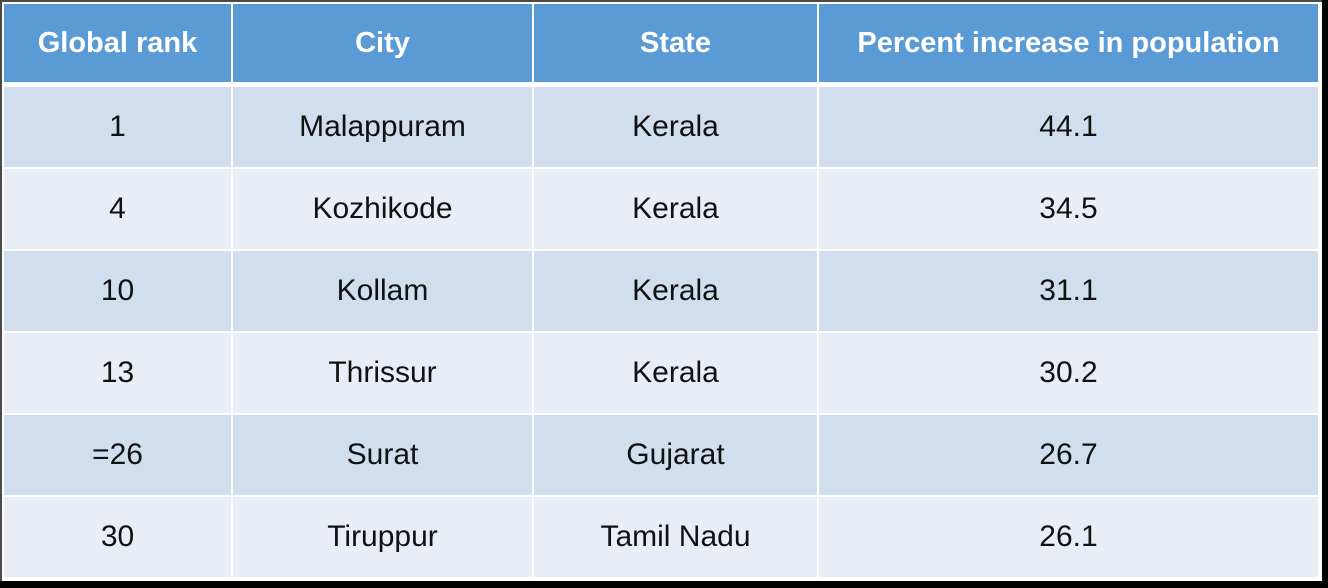 The height and width of the screenshot is (588, 1328). What do you see at coordinates (118, 373) in the screenshot?
I see `cell-rank: 13` at bounding box center [118, 373].